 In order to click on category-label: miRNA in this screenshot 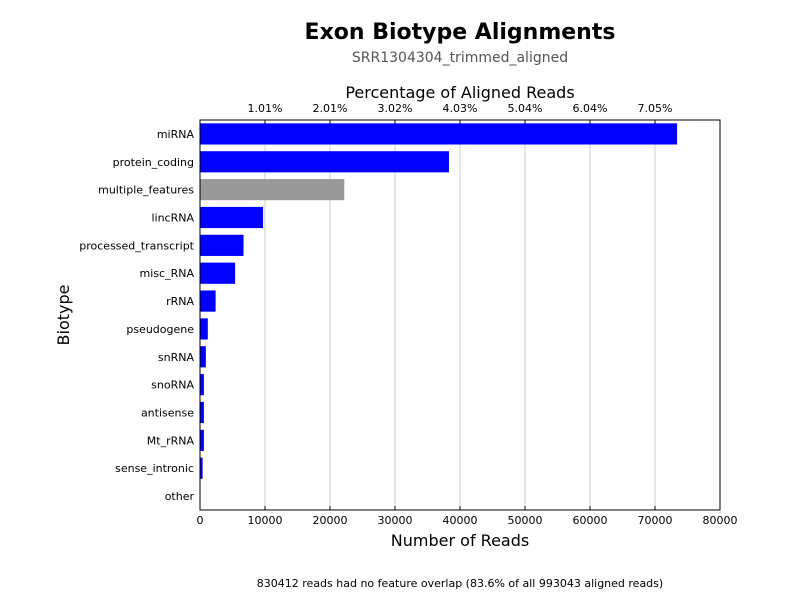, I will do `click(176, 134)`.